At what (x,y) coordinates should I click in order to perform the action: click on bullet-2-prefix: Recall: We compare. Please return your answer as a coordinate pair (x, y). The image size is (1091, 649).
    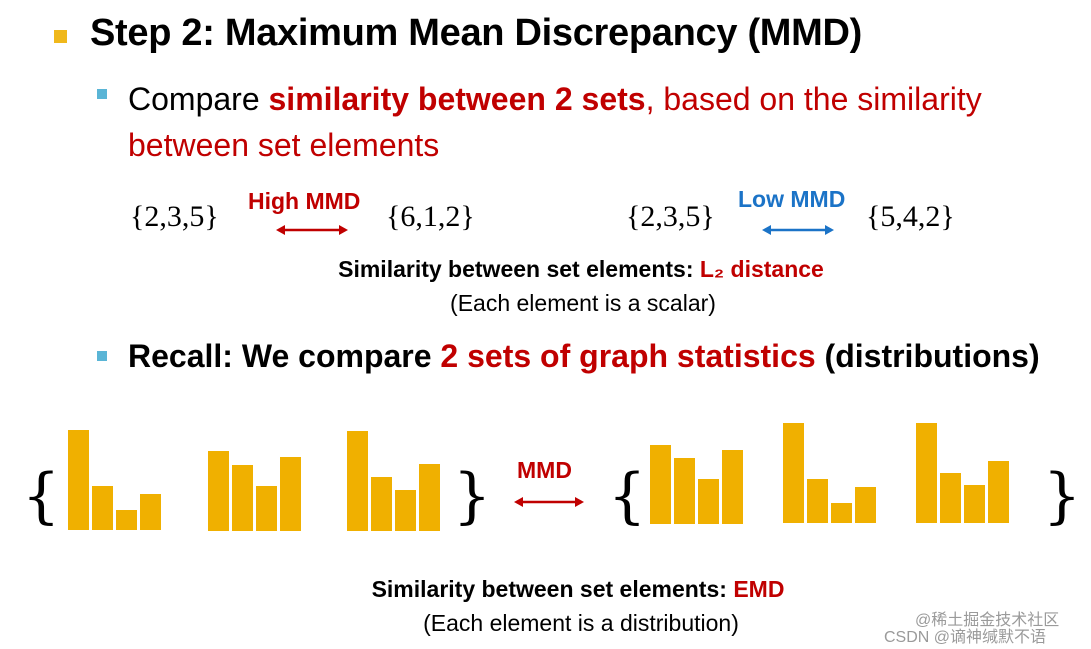
    Looking at the image, I should click on (284, 356).